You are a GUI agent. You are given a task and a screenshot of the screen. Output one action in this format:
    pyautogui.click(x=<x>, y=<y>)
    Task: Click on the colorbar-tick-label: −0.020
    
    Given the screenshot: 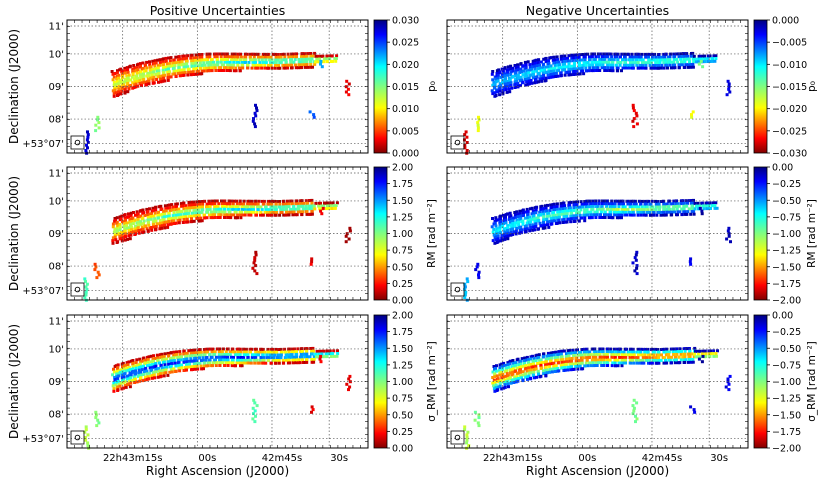 What is the action you would take?
    pyautogui.click(x=789, y=109)
    